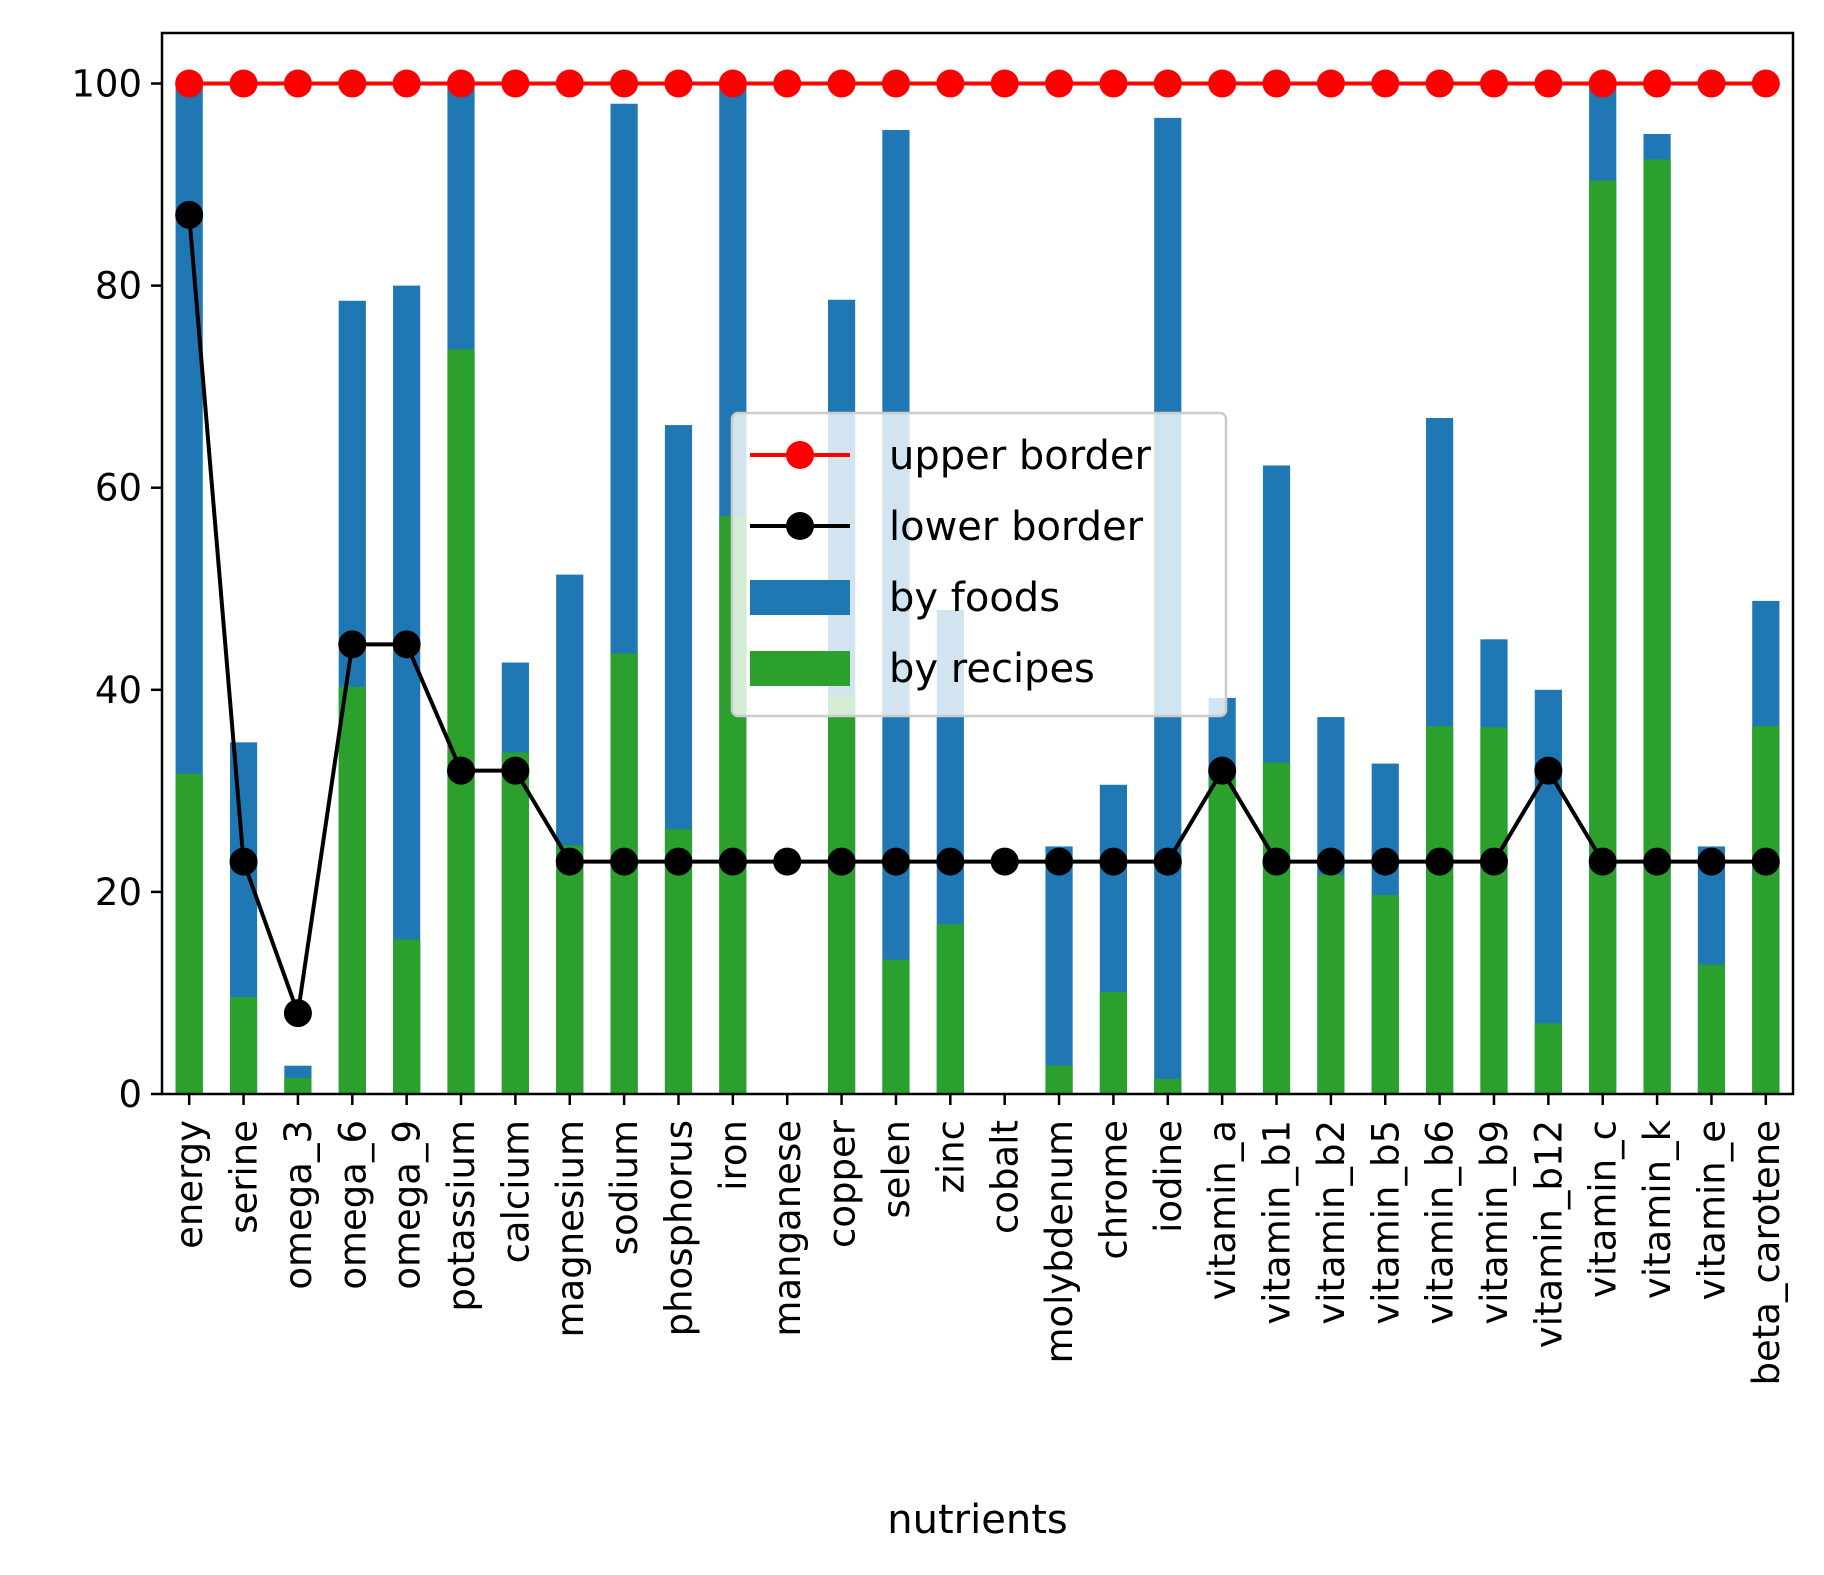 The image size is (1824, 1575). Describe the element at coordinates (1548, 1058) in the screenshot. I see `bar-by-recipes-vitamin_b12` at that location.